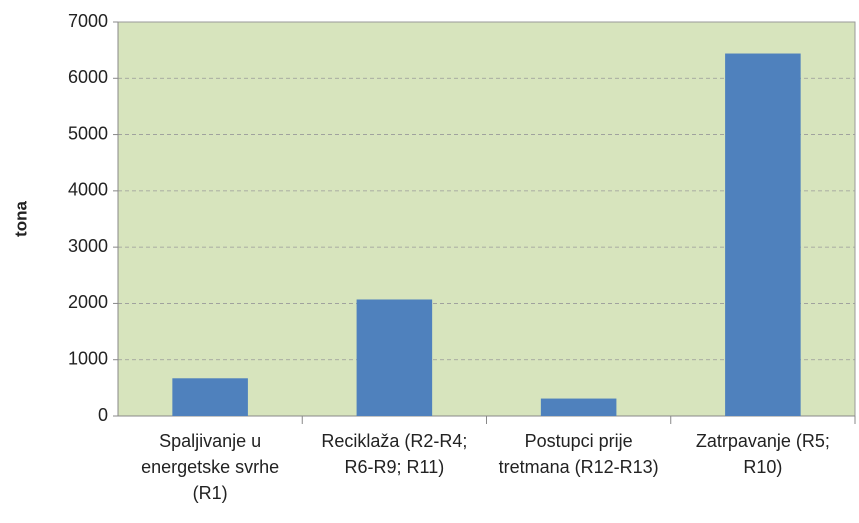  Describe the element at coordinates (88, 133) in the screenshot. I see `y-tick-label: 5000` at that location.